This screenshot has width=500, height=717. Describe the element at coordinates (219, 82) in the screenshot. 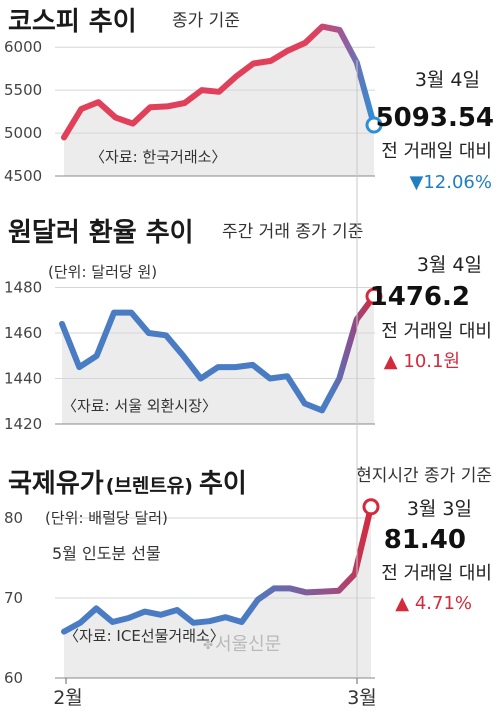

I see `kospi-line` at that location.